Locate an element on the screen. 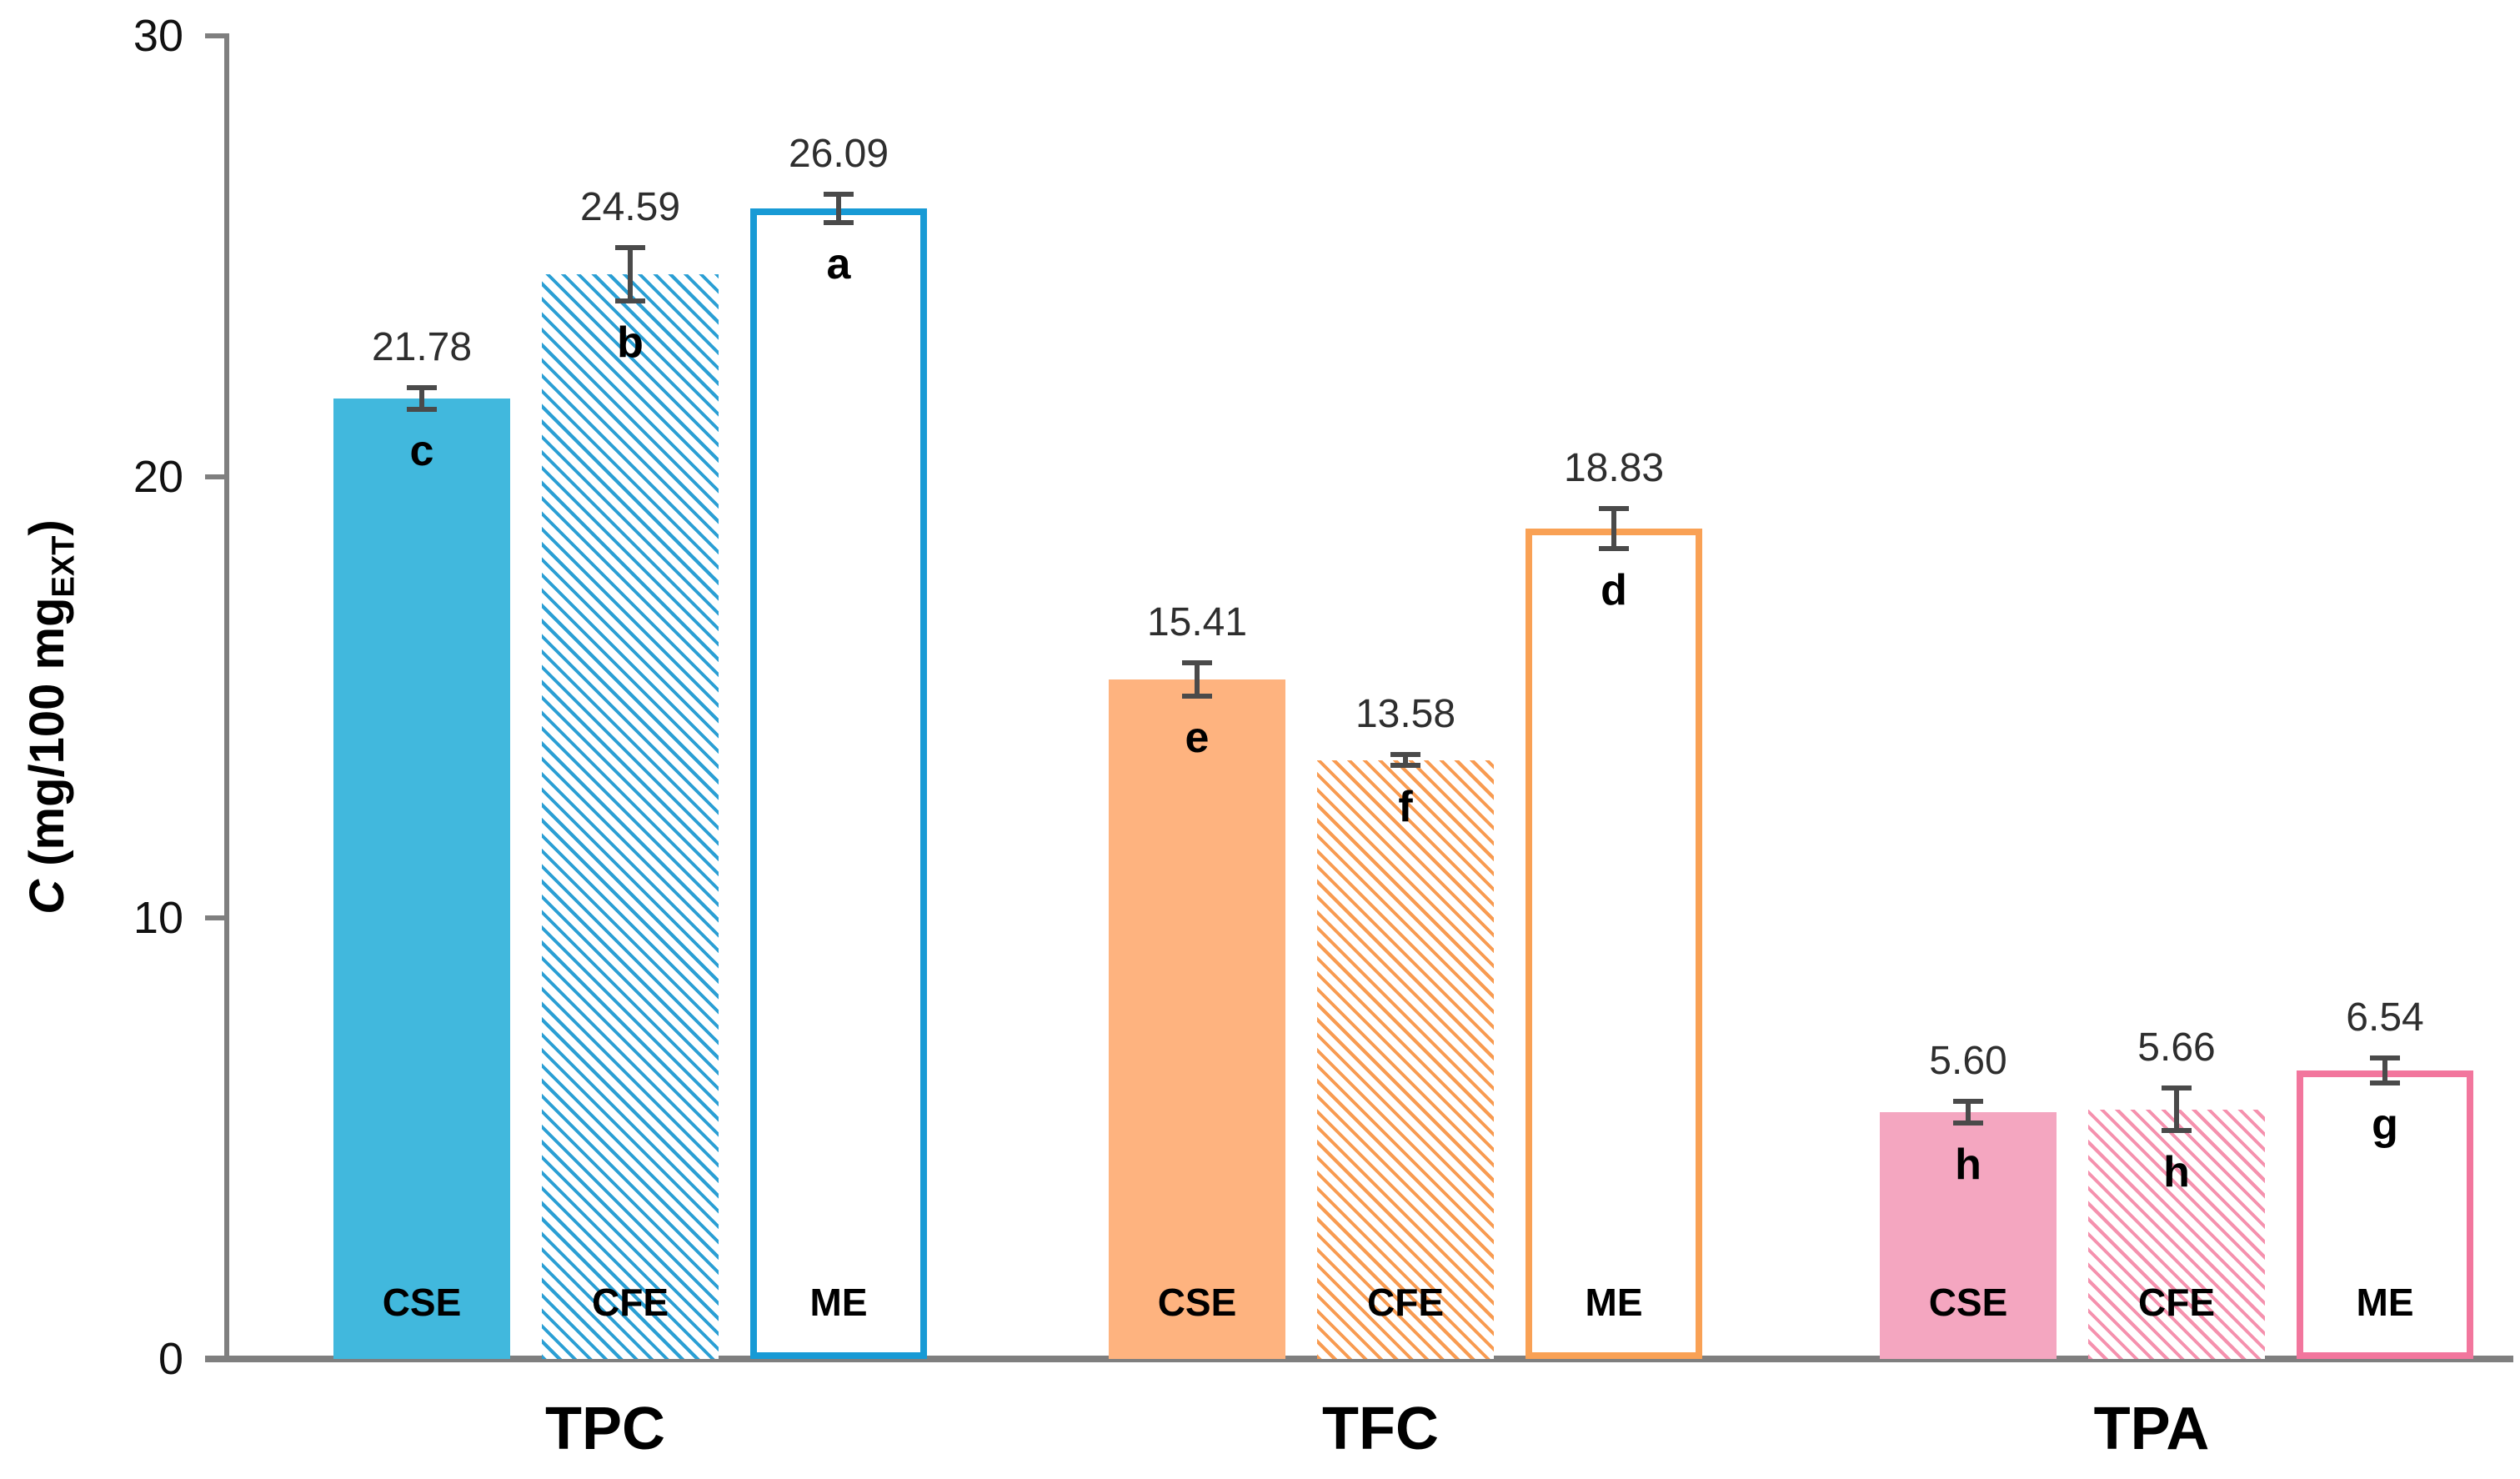 The image size is (2520, 1479). bar-TPA-CFE is located at coordinates (2176, 1234).